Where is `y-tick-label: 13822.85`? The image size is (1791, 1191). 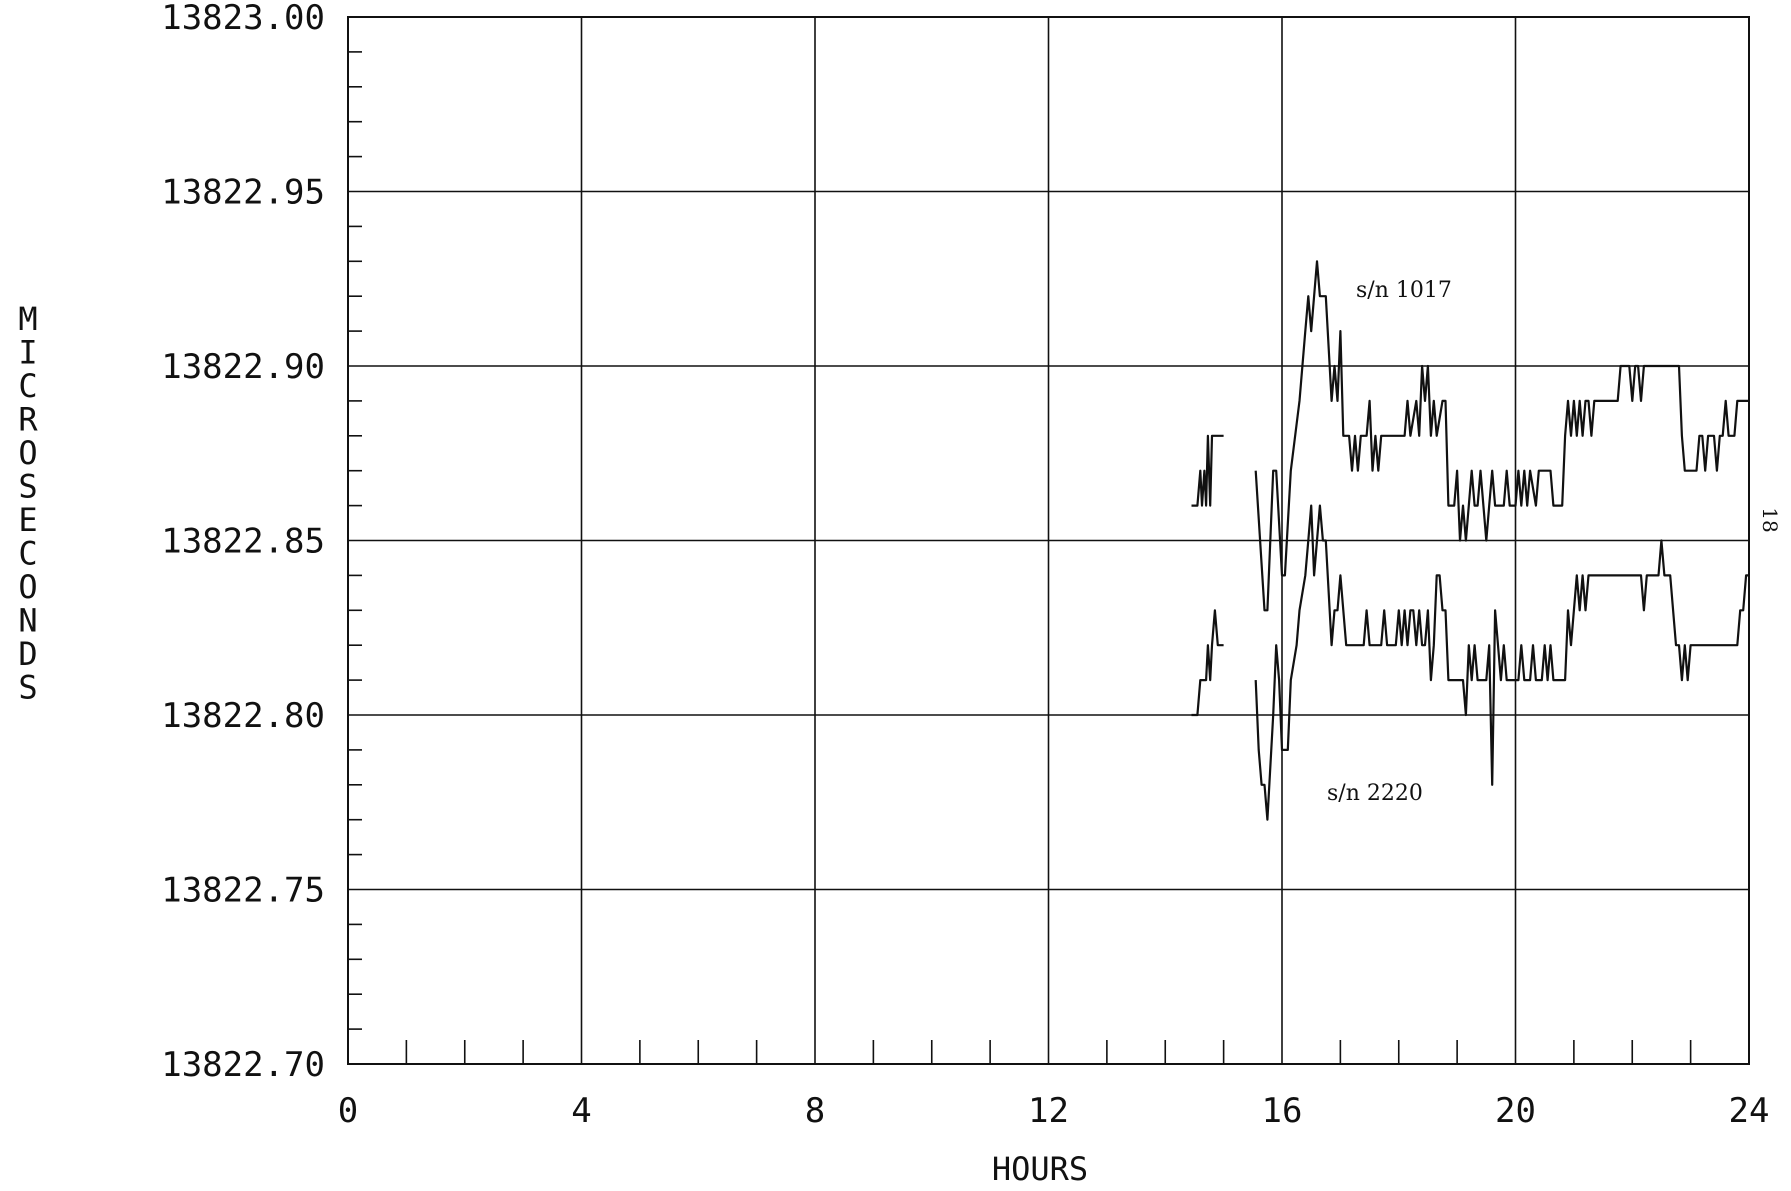 y-tick-label: 13822.85 is located at coordinates (243, 542).